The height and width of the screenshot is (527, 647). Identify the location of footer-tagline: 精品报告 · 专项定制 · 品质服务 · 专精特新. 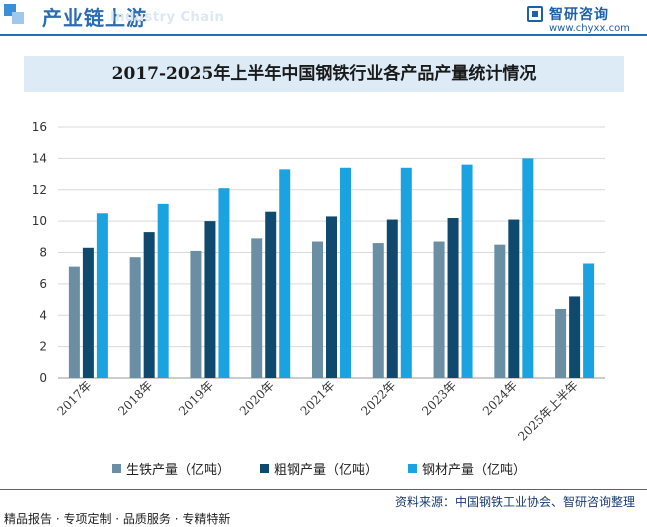
(117, 519).